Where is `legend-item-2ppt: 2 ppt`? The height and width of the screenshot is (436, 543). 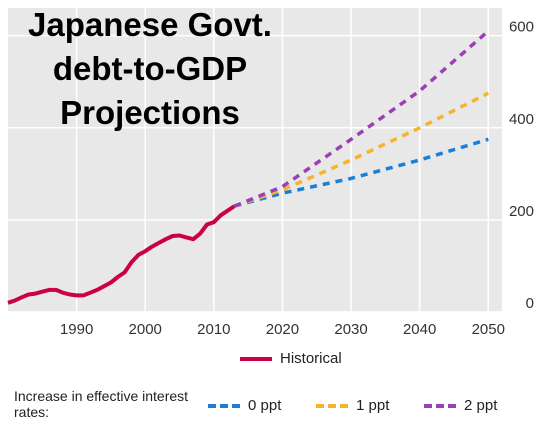 legend-item-2ppt: 2 ppt is located at coordinates (460, 405).